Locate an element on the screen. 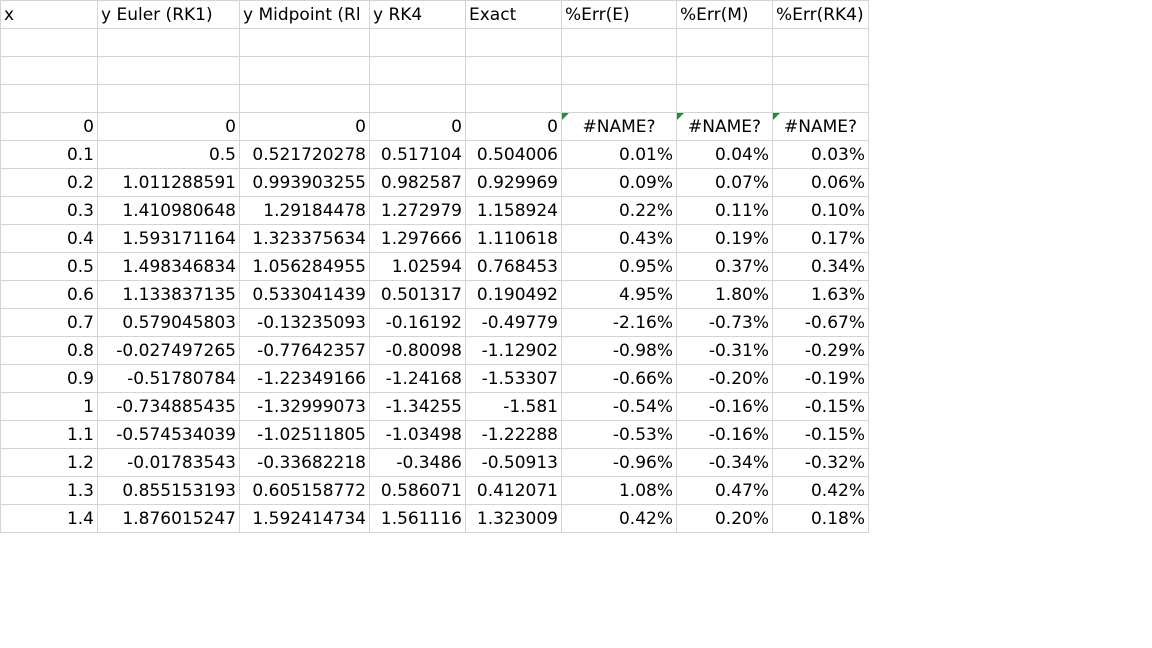 This screenshot has height=648, width=1152. cell-err-midpoint: -0.73% is located at coordinates (724, 322).